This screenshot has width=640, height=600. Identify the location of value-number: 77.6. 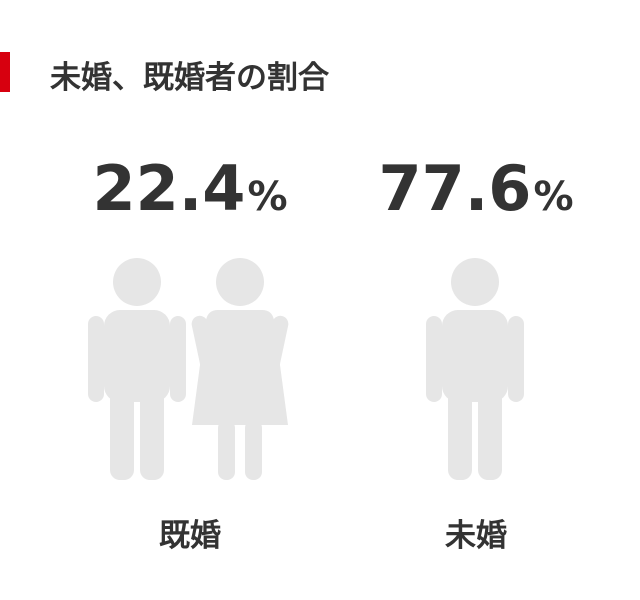
(454, 188).